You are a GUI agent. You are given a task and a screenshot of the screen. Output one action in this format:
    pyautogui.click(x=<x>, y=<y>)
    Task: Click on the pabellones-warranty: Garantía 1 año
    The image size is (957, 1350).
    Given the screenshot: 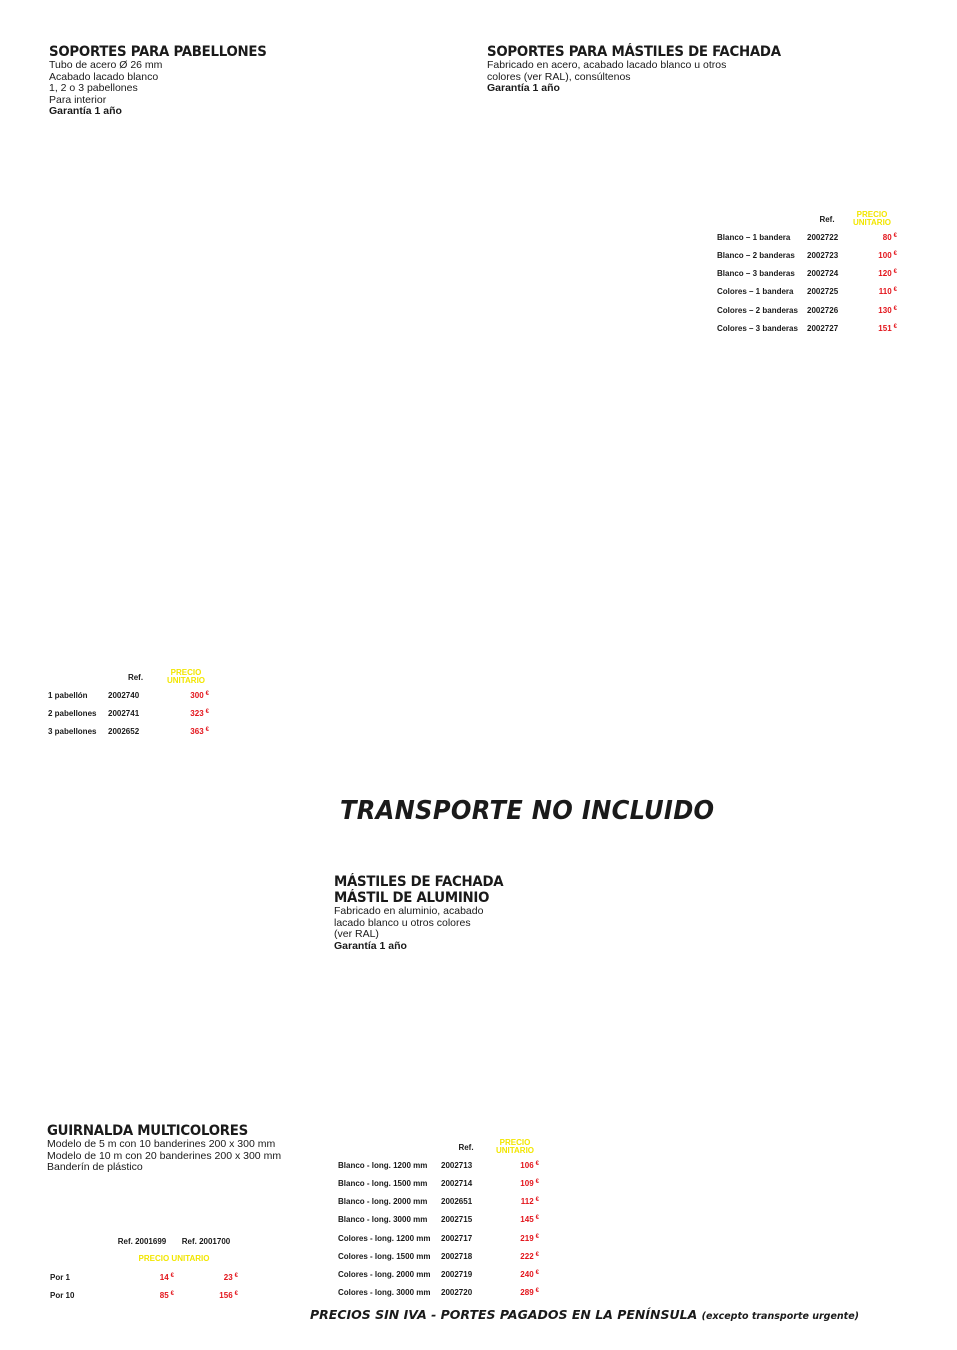 What is the action you would take?
    pyautogui.click(x=85, y=111)
    